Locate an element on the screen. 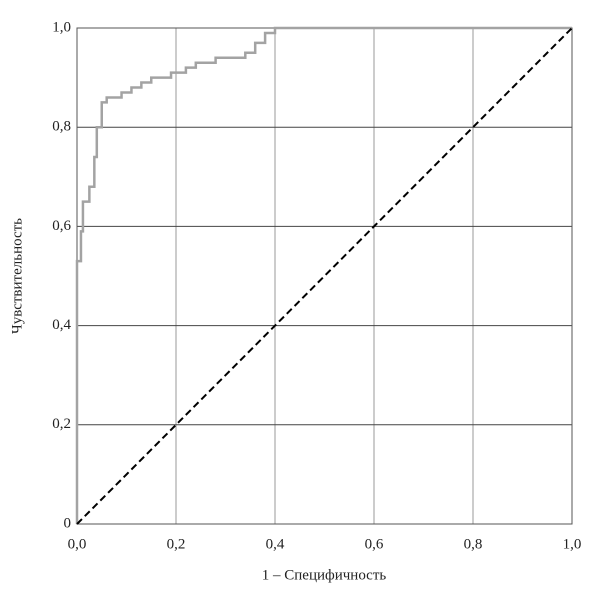 This screenshot has width=600, height=589. x-tick-label: 0,8 is located at coordinates (473, 544).